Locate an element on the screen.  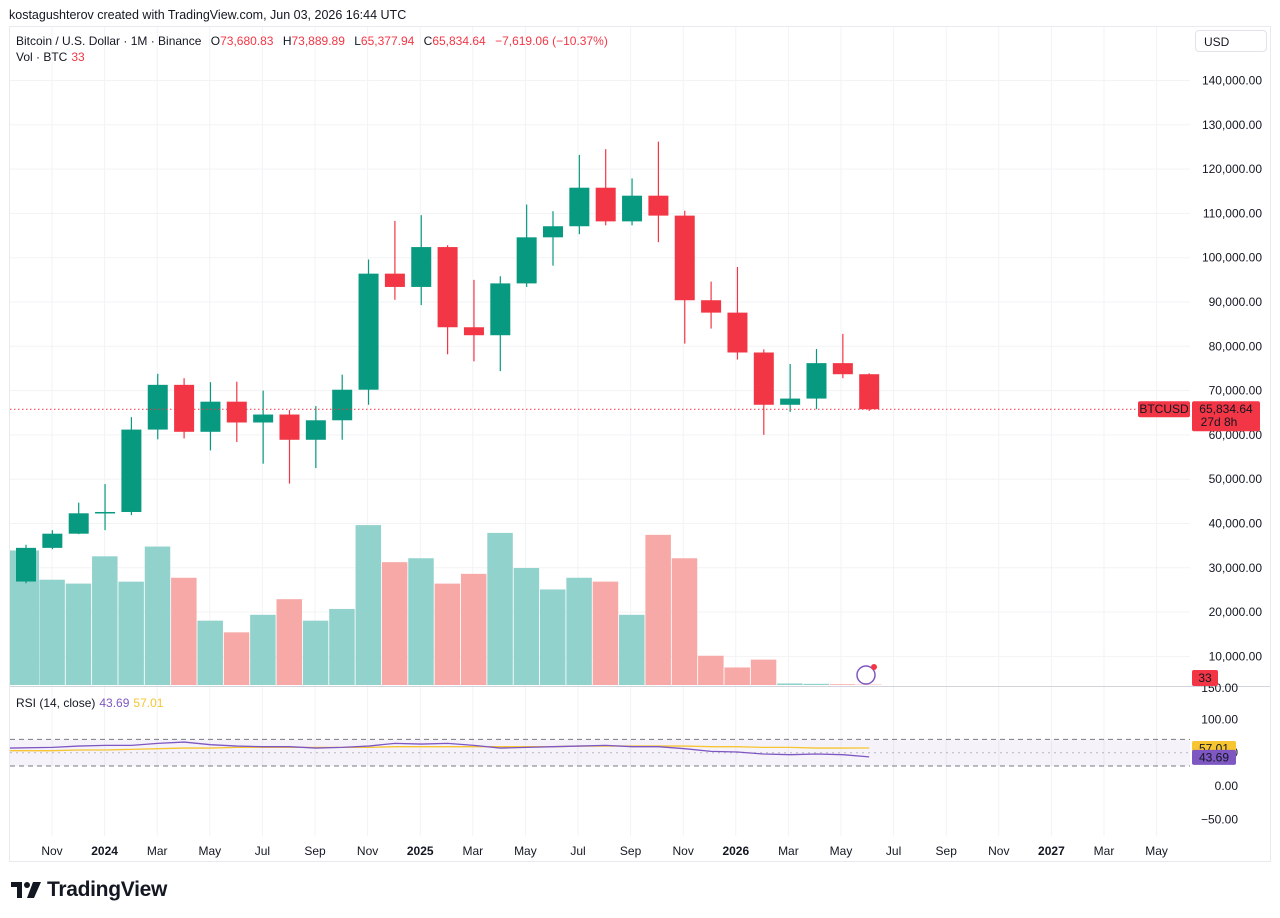
volume-legend: Vol · BTC 33 is located at coordinates (50, 57).